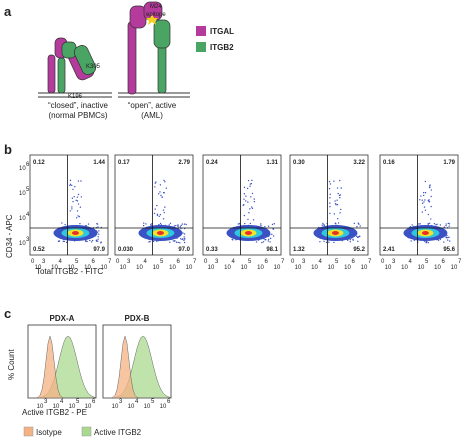 Image resolution: width=474 pixels, height=444 pixels. What do you see at coordinates (69, 271) in the screenshot?
I see `x-axis-label: Total ITGB2 - FITC` at bounding box center [69, 271].